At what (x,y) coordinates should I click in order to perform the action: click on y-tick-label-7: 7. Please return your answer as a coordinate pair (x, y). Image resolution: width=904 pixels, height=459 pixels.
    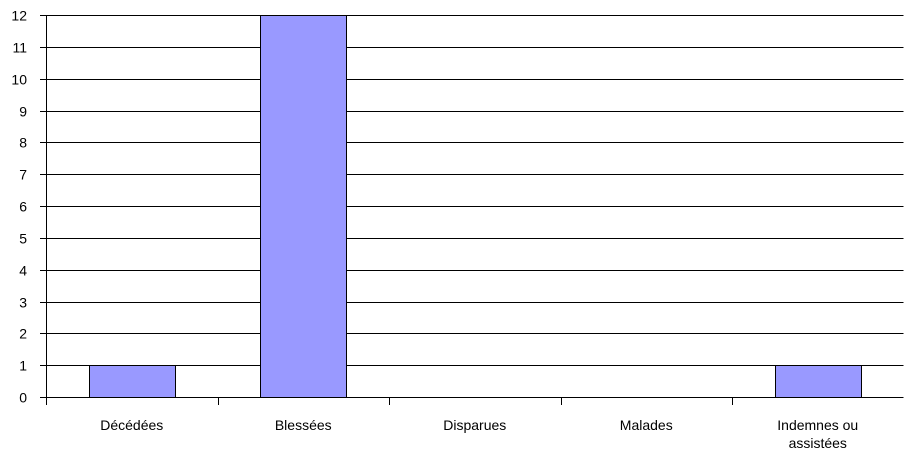
    Looking at the image, I should click on (23, 175).